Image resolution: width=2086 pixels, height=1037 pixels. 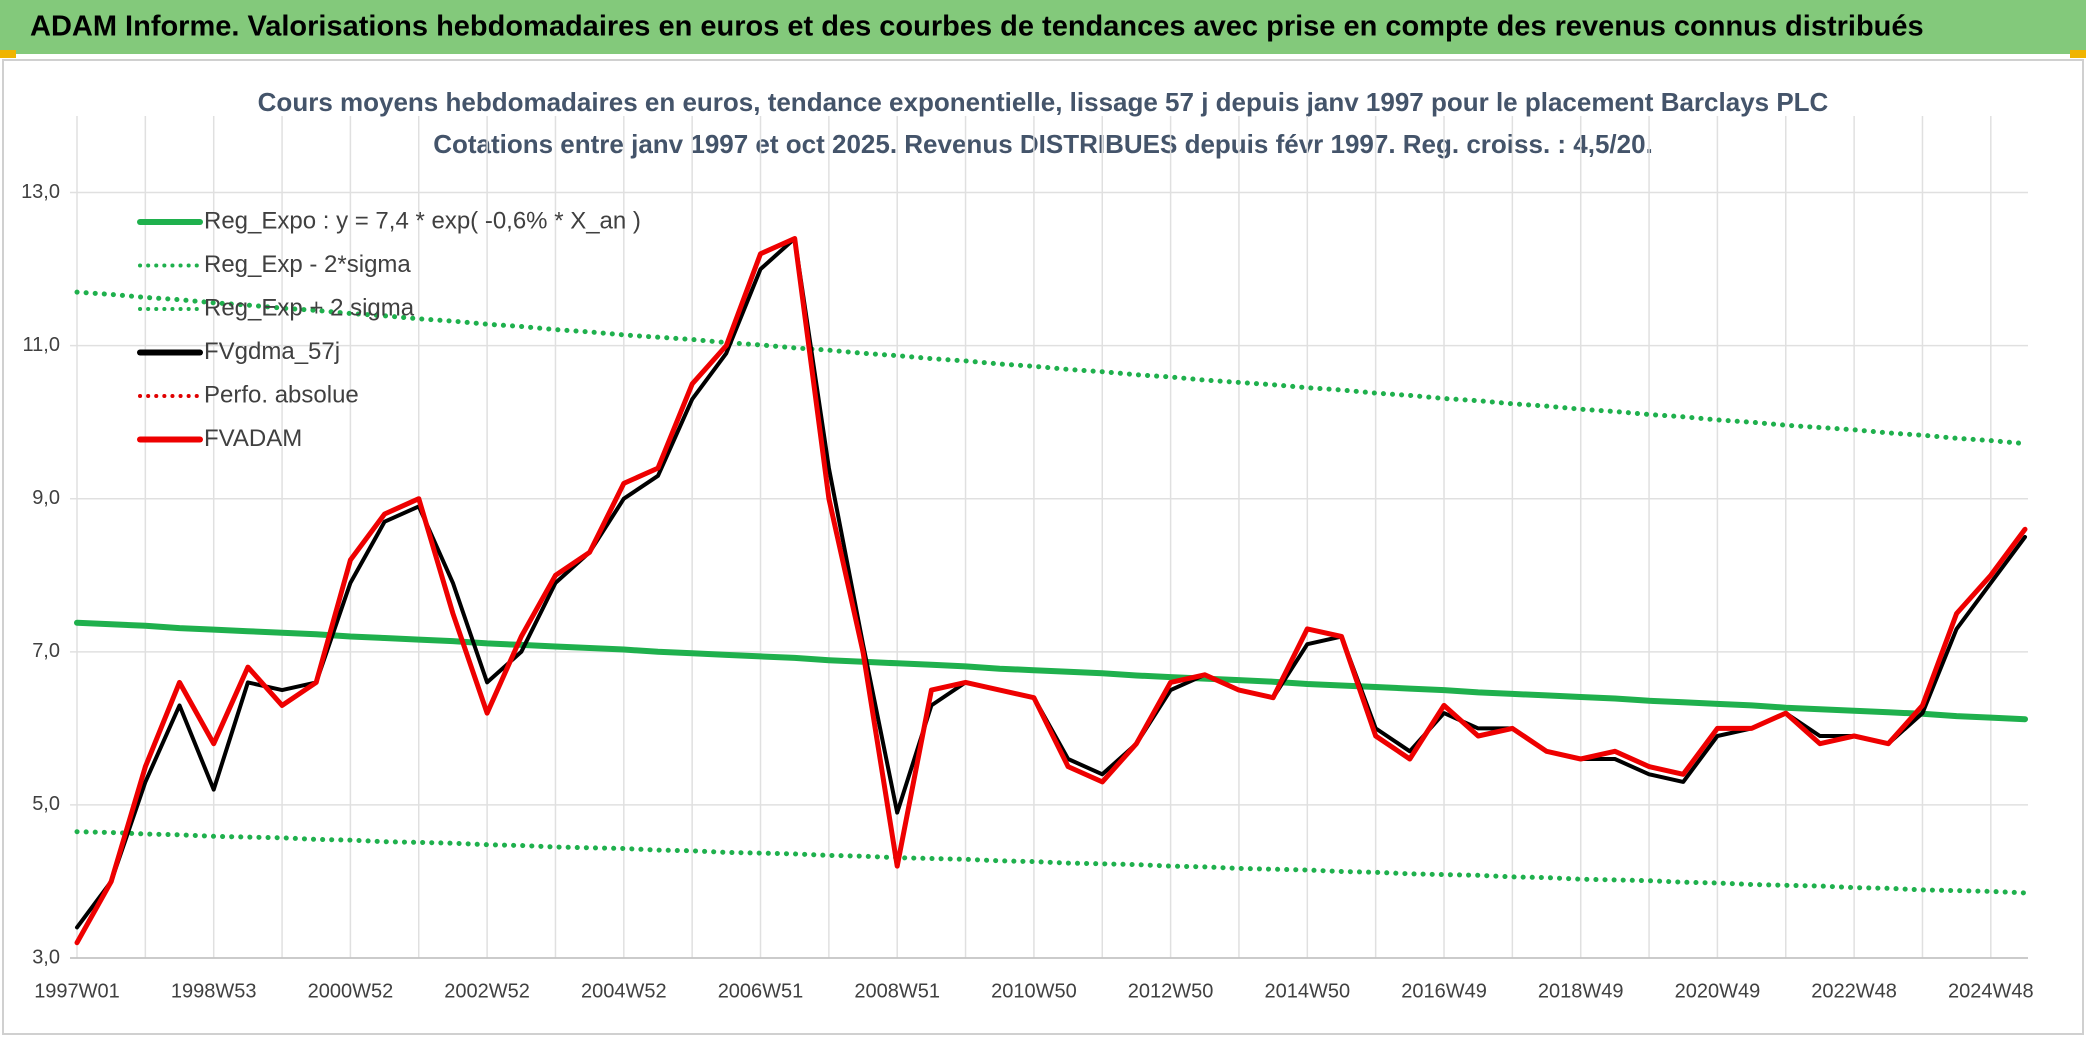 I want to click on x-tick-label: 2006W51, so click(x=761, y=991).